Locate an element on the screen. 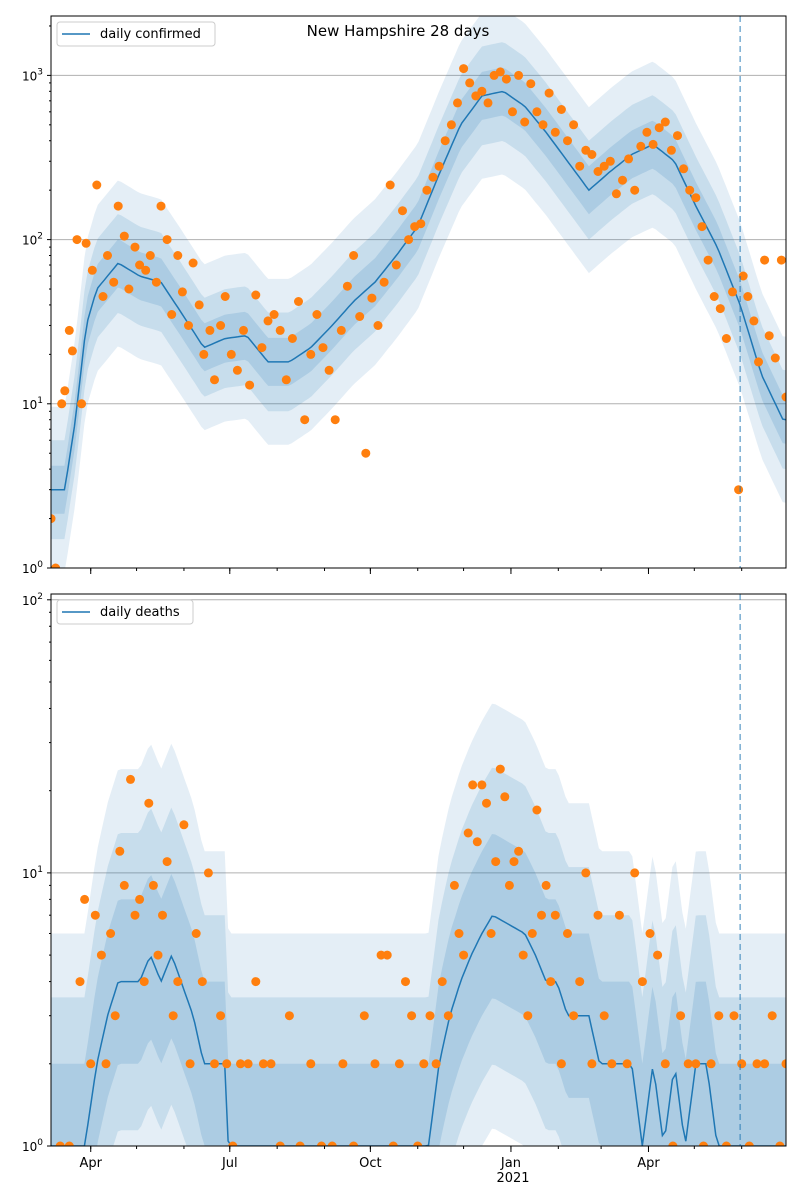 Image resolution: width=800 pixels, height=1200 pixels. x-tick-label: Oct is located at coordinates (370, 1163).